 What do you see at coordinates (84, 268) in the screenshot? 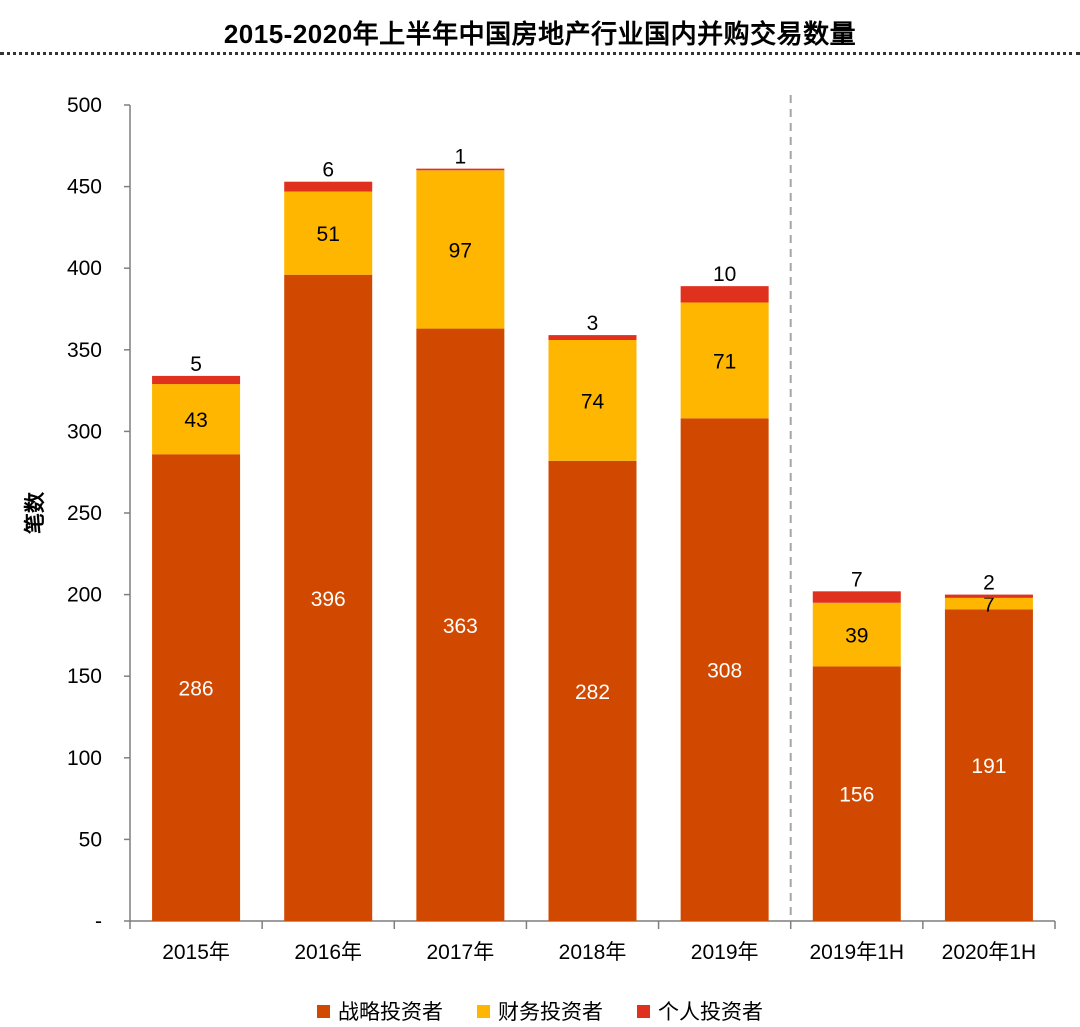
I see `y-tick-label: 400` at bounding box center [84, 268].